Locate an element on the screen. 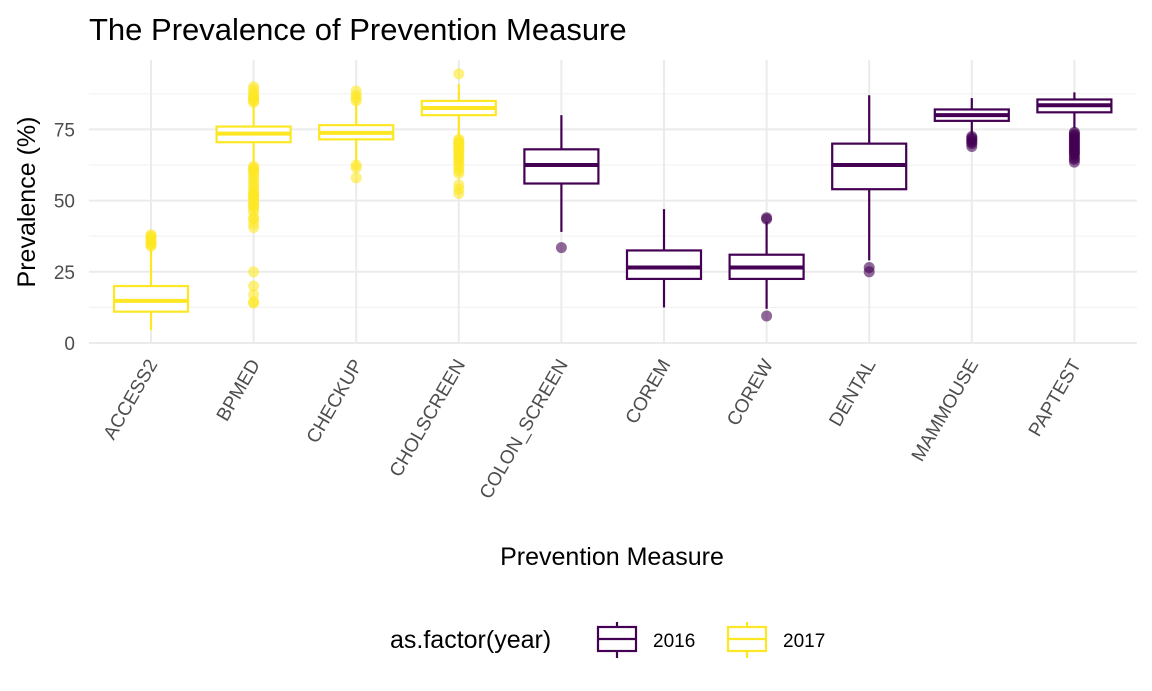  y-axis-ticks: 0 25 50 75 is located at coordinates (64, 237).